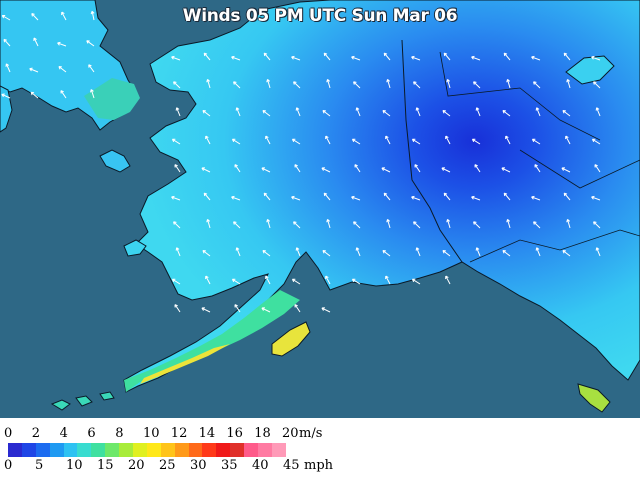  I want to click on legend-color-bar, so click(147, 450).